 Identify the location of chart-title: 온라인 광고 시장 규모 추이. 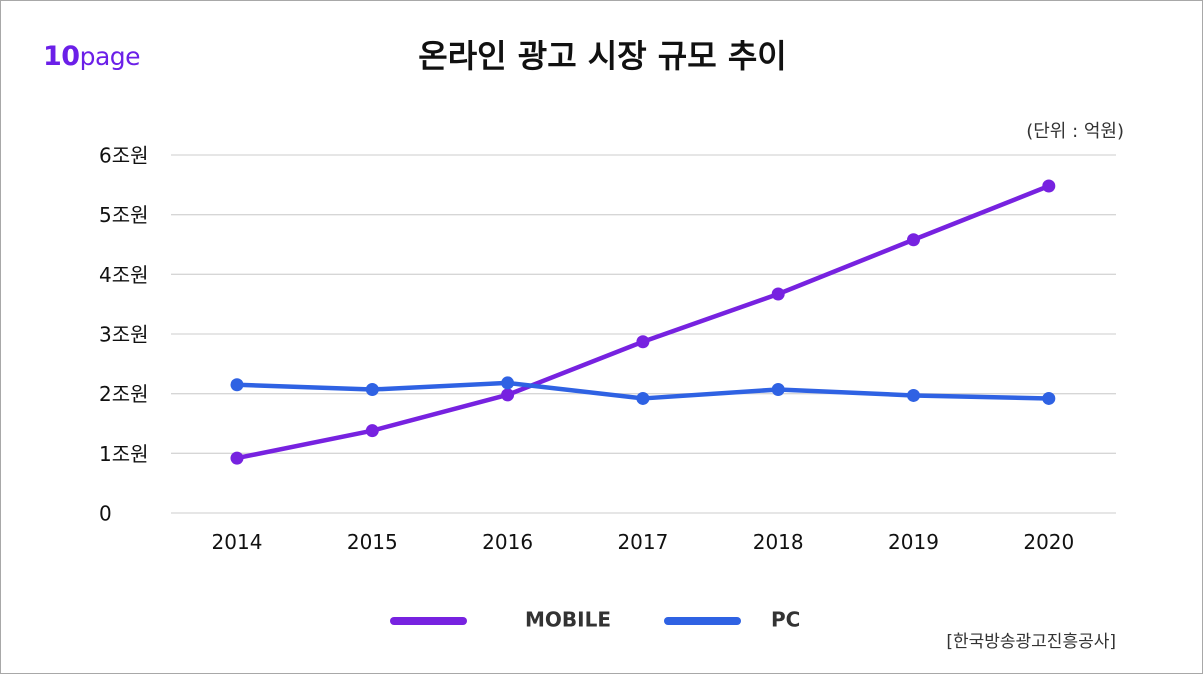
(602, 56).